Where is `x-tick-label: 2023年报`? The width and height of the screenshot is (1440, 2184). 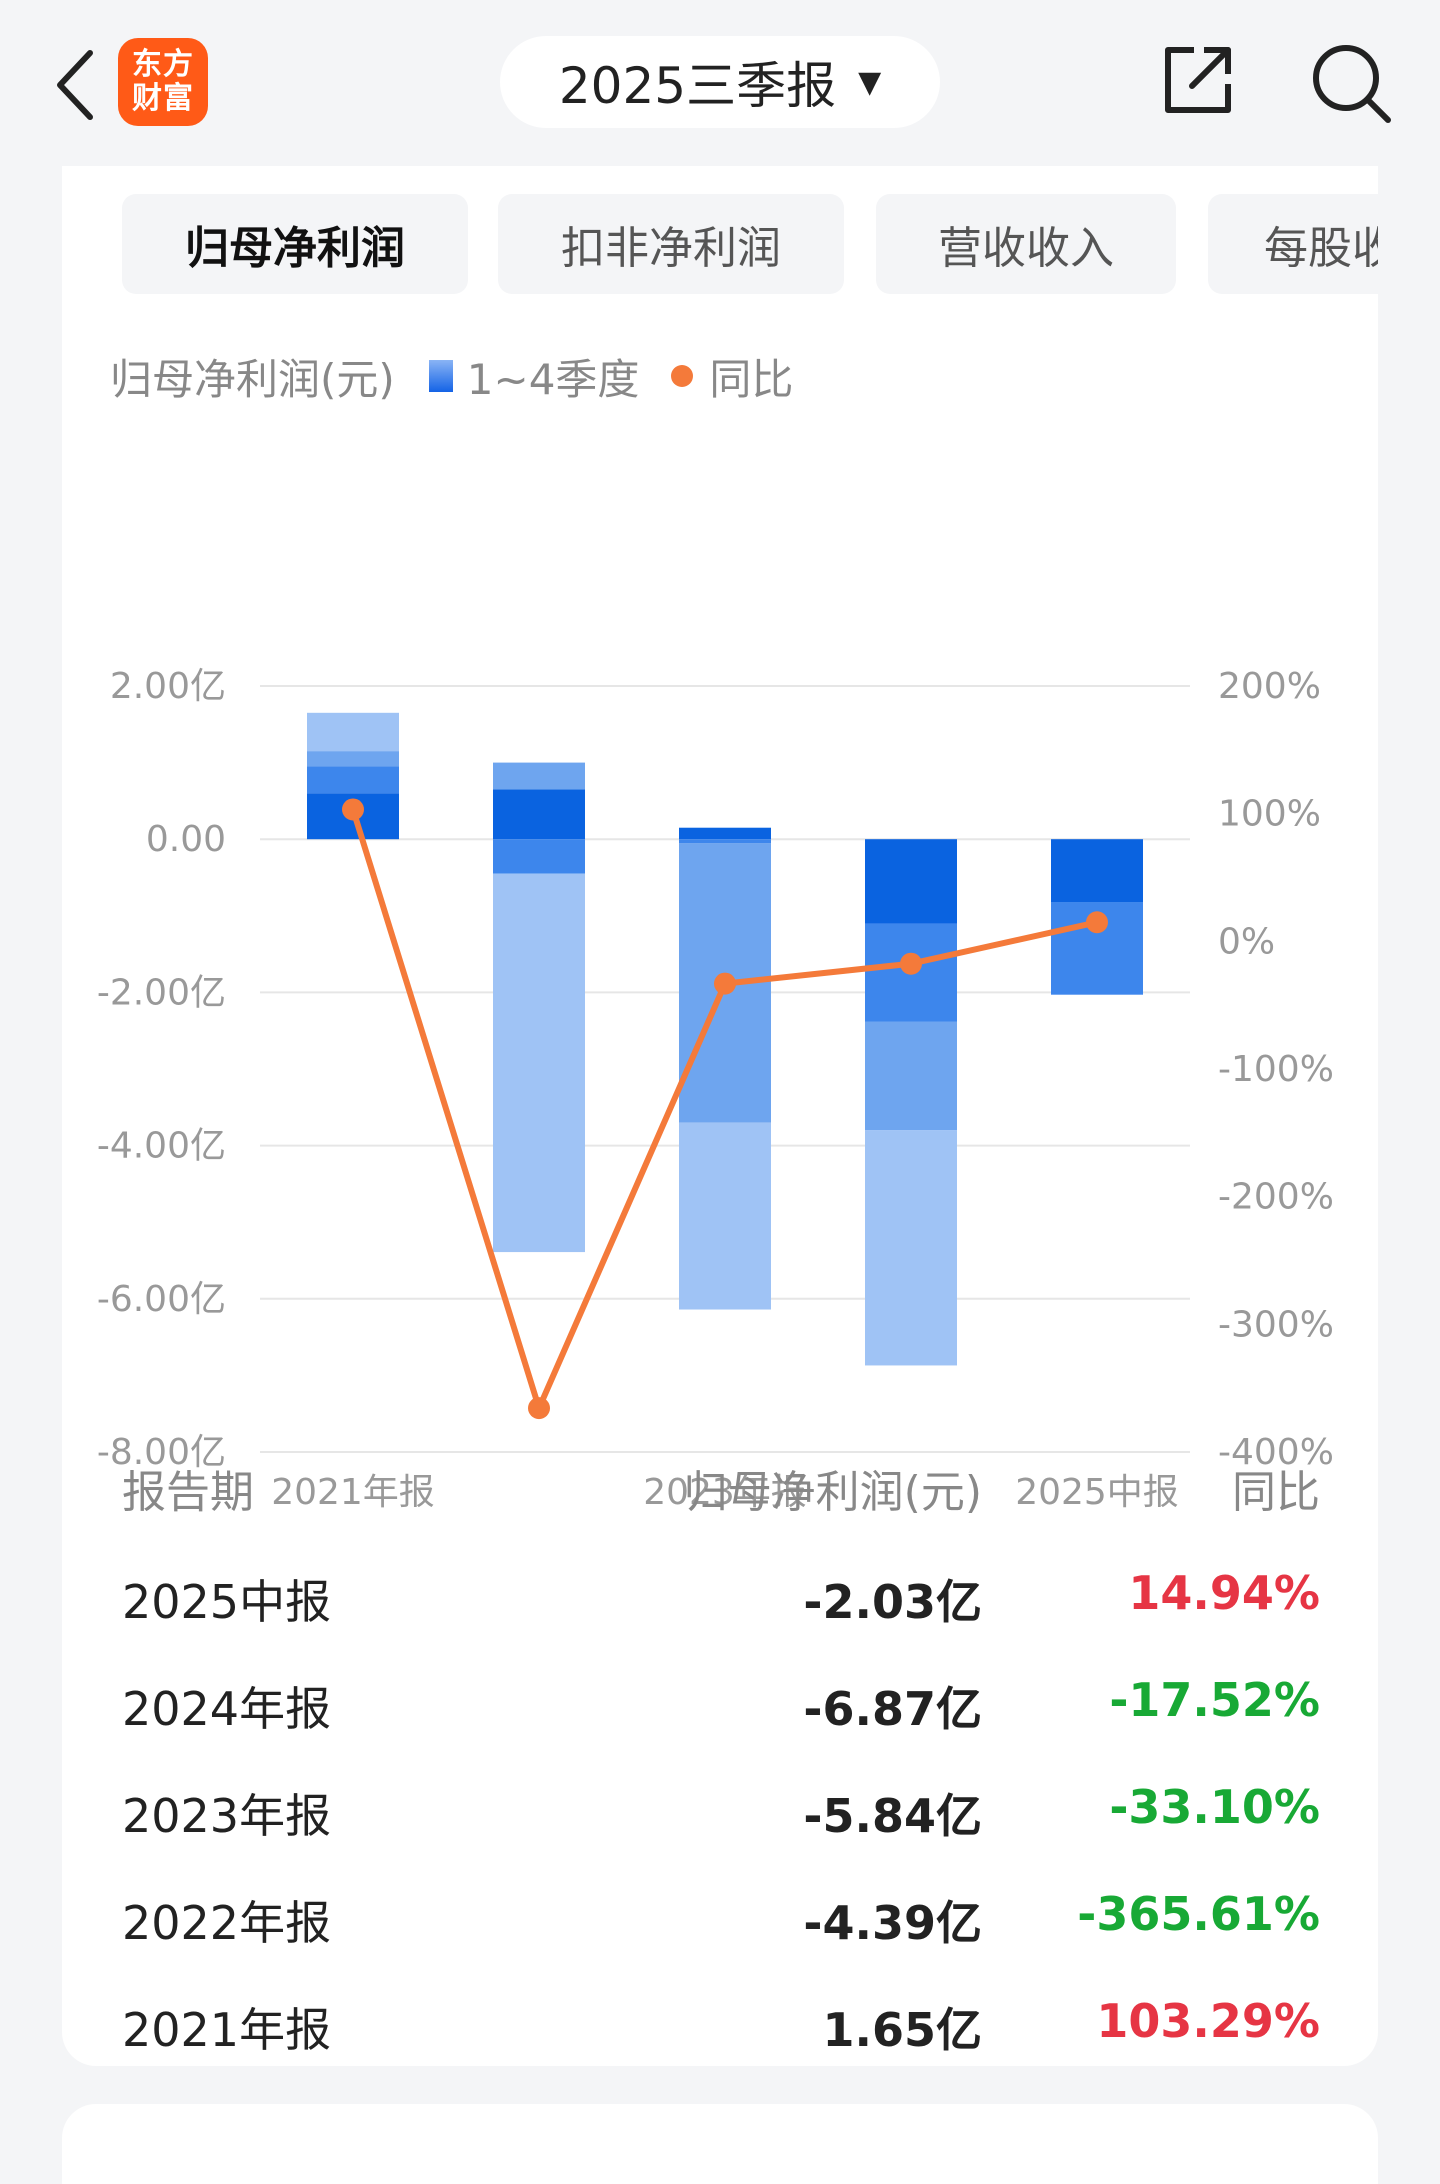 x-tick-label: 2023年报 is located at coordinates (725, 1492).